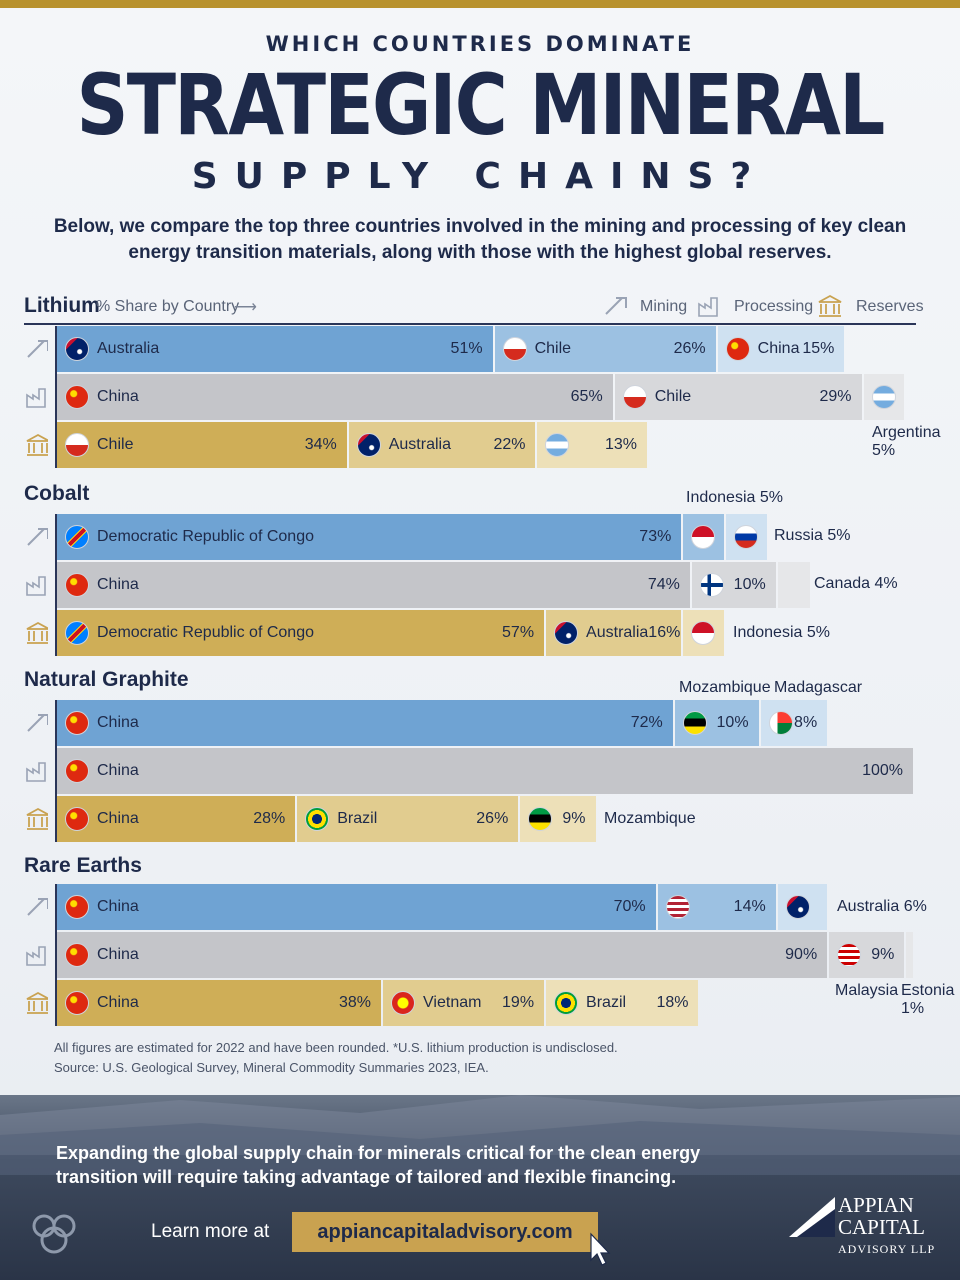  Describe the element at coordinates (655, 536) in the screenshot. I see `bar-value-label: 73%` at that location.